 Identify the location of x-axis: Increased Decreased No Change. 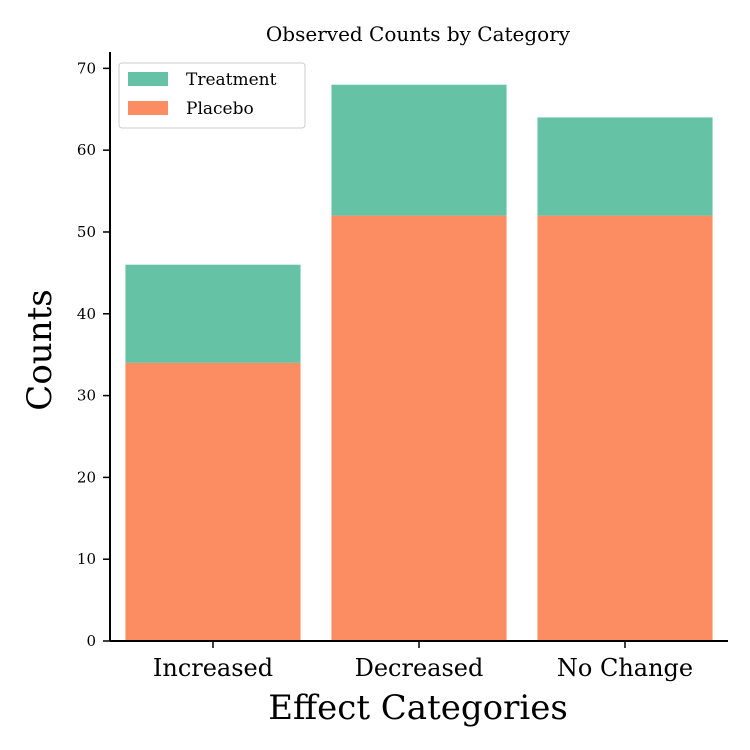
(419, 661).